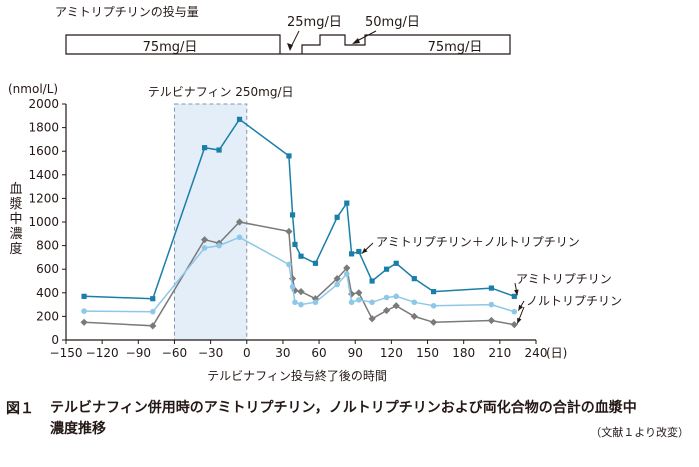  What do you see at coordinates (639, 432) in the screenshot?
I see `figure-source-note: （文献１より改変）` at bounding box center [639, 432].